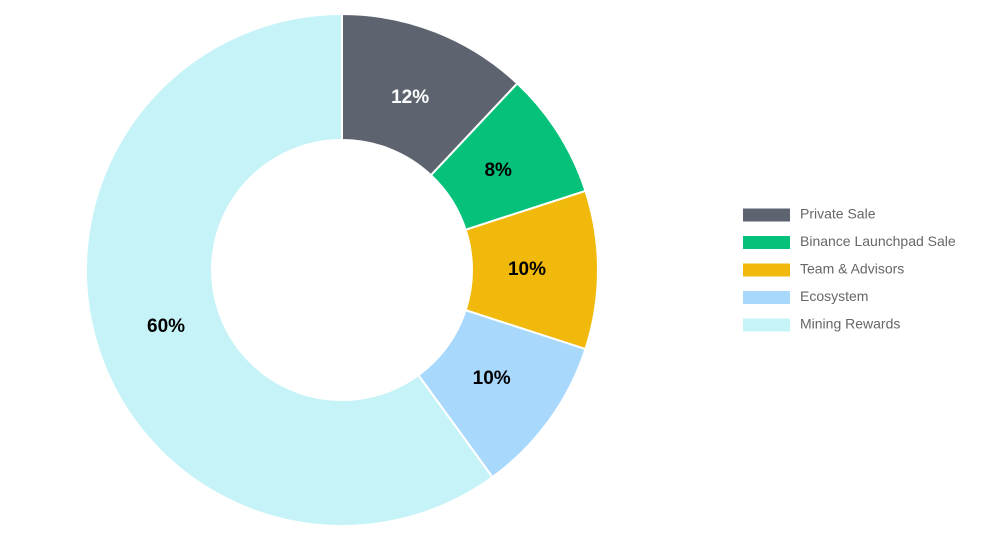  Describe the element at coordinates (850, 324) in the screenshot. I see `legend-label: Mining Rewards` at that location.